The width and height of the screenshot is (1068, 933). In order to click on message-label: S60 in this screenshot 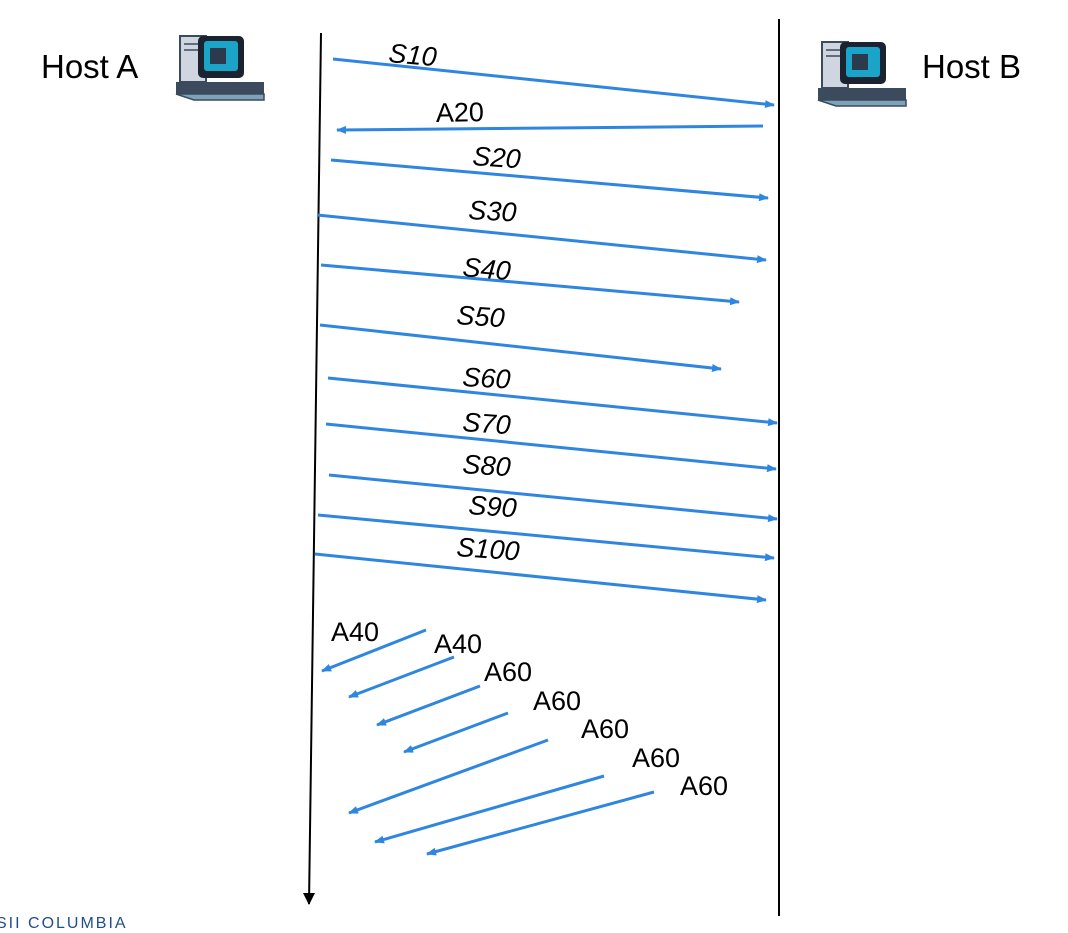, I will do `click(487, 378)`.